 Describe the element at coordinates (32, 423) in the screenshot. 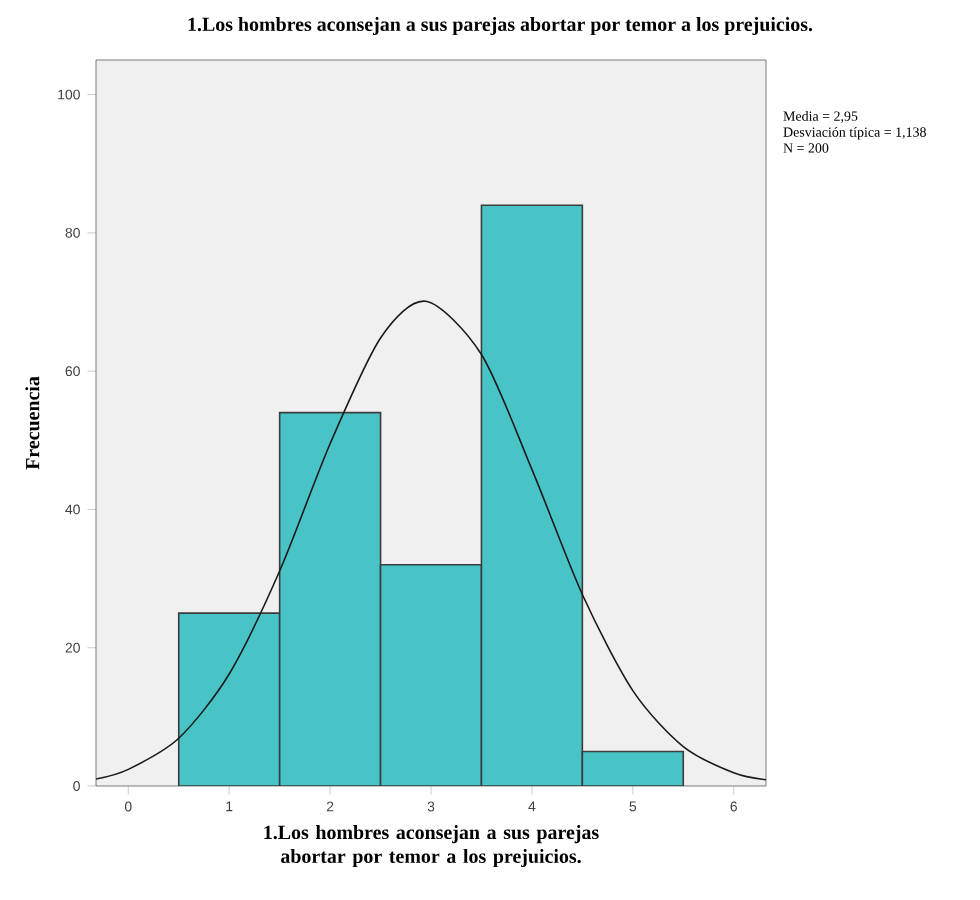

I see `y-axis-title: Frecuencia` at that location.